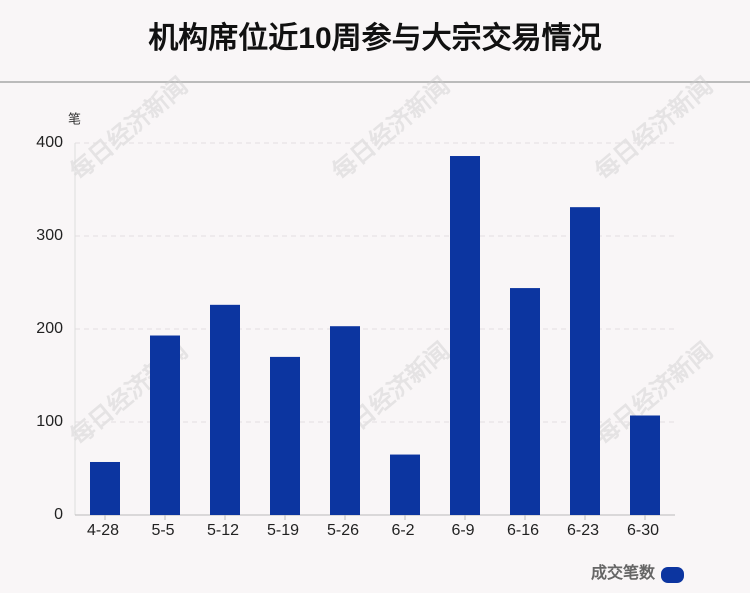 This screenshot has height=593, width=750. I want to click on x-tick-label: 4-28, so click(103, 530).